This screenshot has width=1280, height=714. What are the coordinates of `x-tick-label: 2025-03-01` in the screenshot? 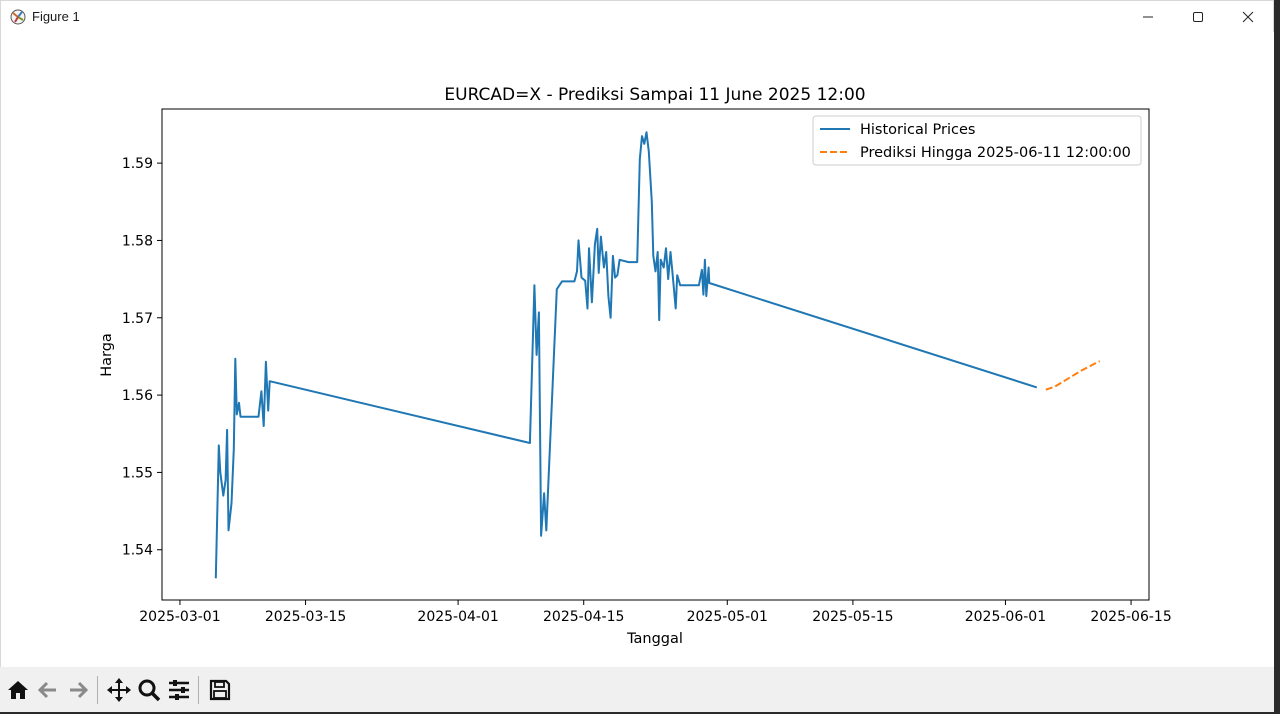 It's located at (179, 617).